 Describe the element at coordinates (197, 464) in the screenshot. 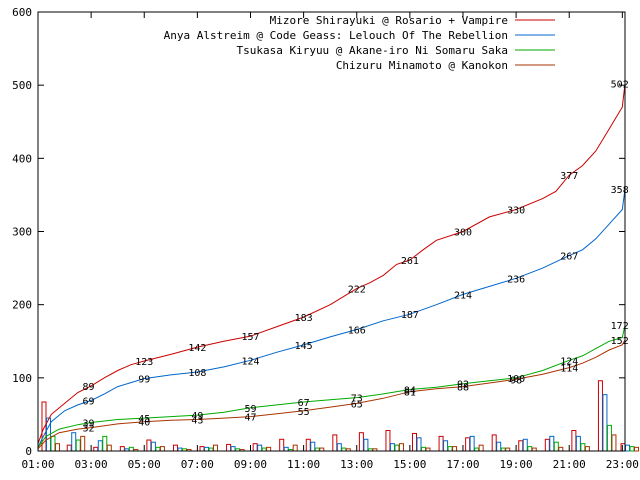

I see `x-tick-label: 07:00` at that location.